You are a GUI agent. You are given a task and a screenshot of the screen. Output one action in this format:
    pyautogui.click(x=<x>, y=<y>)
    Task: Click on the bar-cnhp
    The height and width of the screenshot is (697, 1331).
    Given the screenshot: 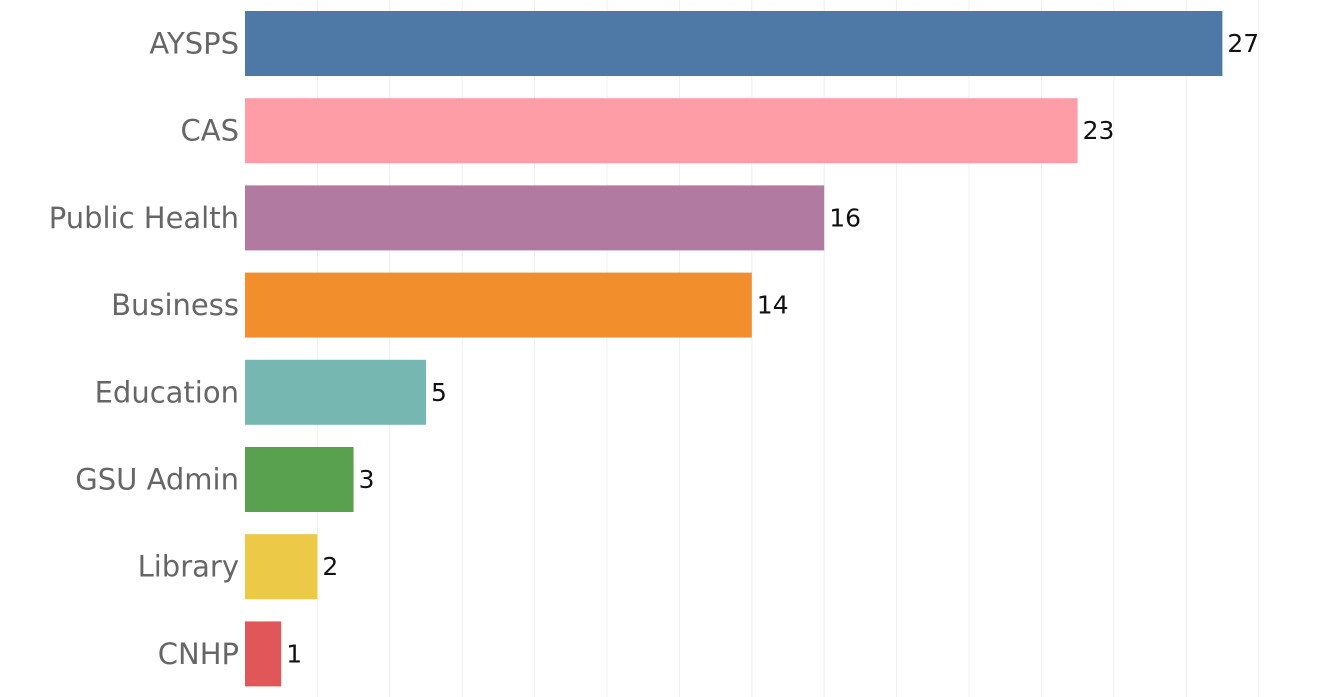 What is the action you would take?
    pyautogui.click(x=263, y=654)
    